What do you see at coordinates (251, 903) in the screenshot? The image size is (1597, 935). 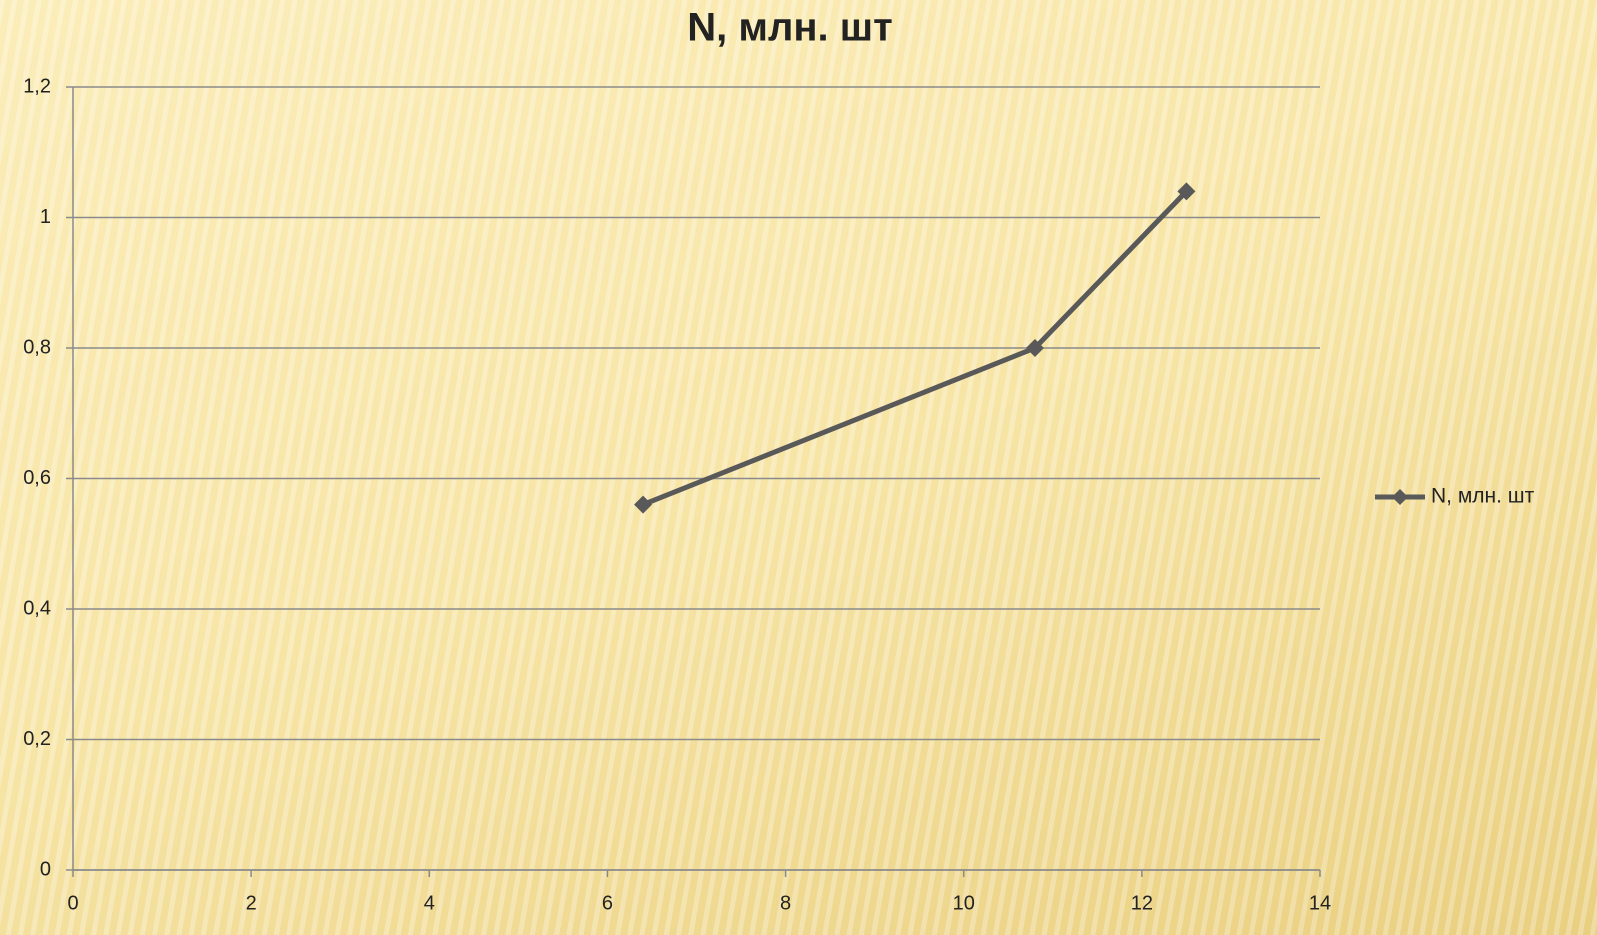 I see `x-tick-label: 2` at bounding box center [251, 903].